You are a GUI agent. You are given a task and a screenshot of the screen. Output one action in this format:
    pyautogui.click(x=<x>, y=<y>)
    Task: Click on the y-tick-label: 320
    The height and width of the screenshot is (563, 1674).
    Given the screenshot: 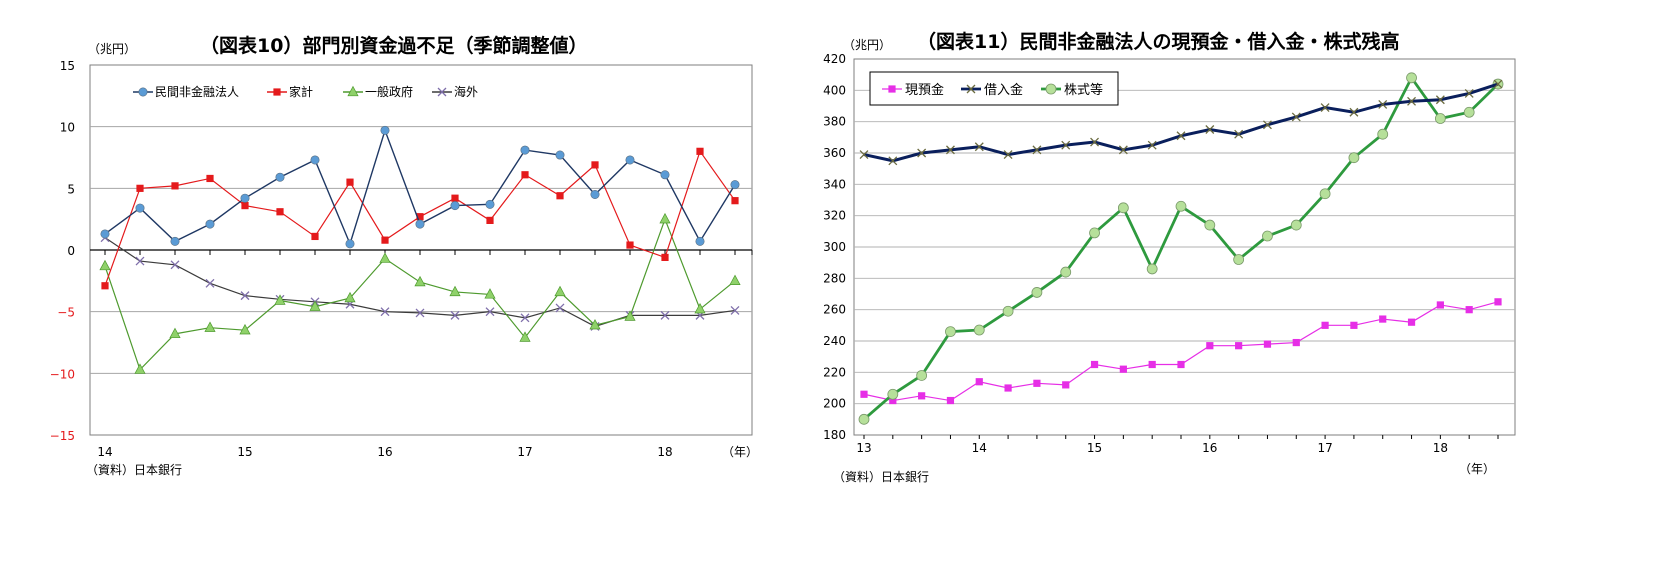 What is the action you would take?
    pyautogui.click(x=834, y=216)
    